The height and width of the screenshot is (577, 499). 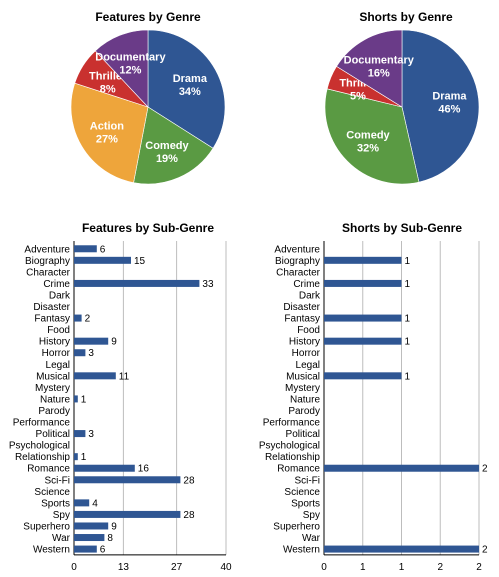 I want to click on features-pie-slice-label-documentary: Documentary, so click(x=130, y=58).